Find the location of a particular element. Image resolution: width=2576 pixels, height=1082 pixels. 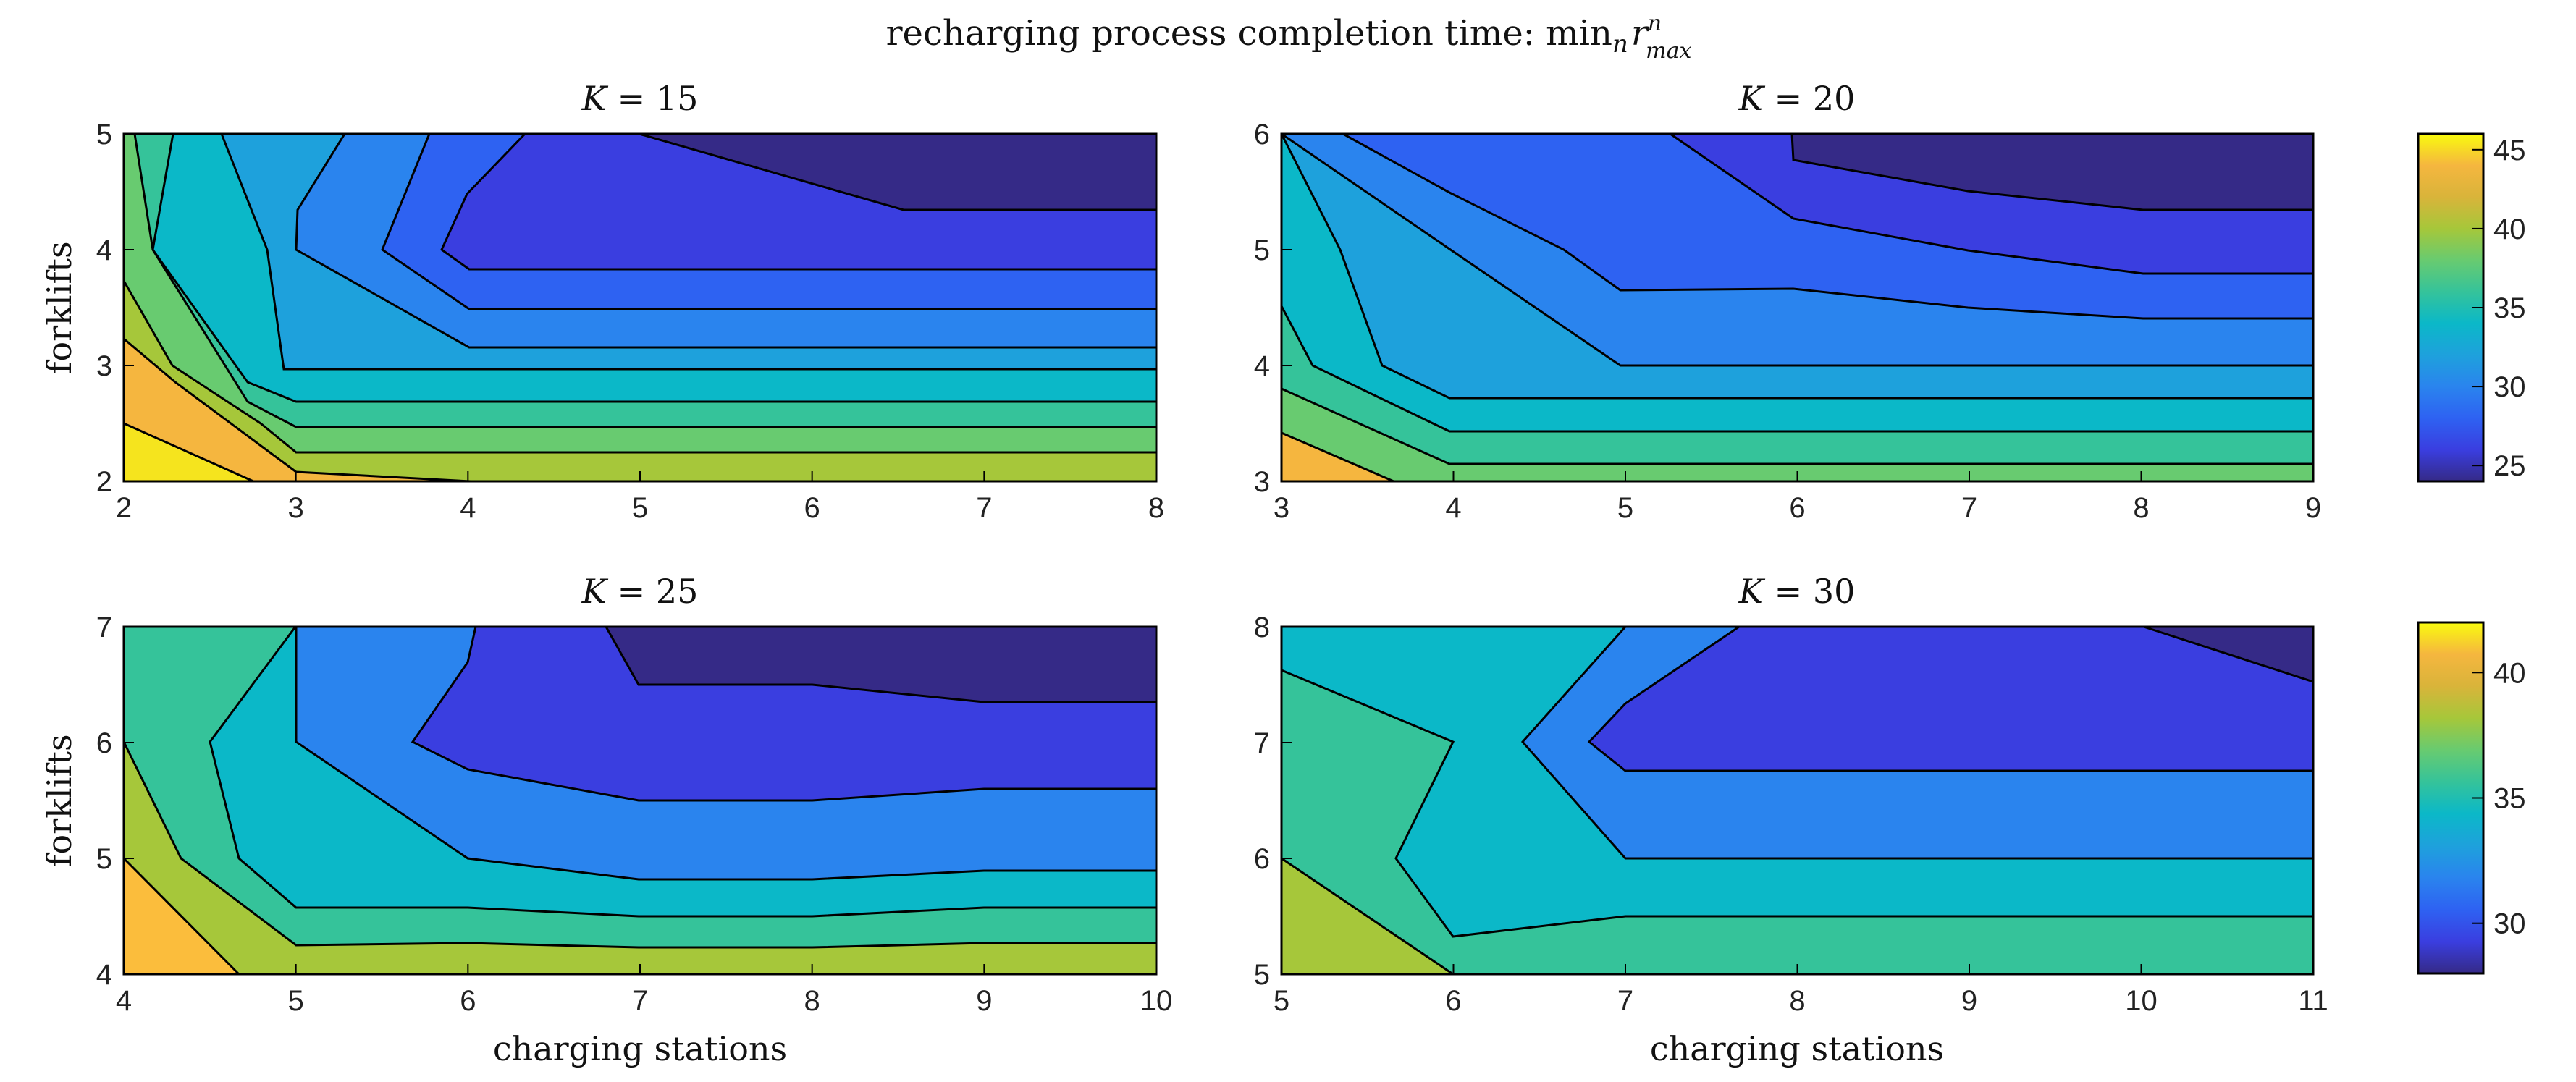

panel-k25-title-k: K is located at coordinates (595, 591).